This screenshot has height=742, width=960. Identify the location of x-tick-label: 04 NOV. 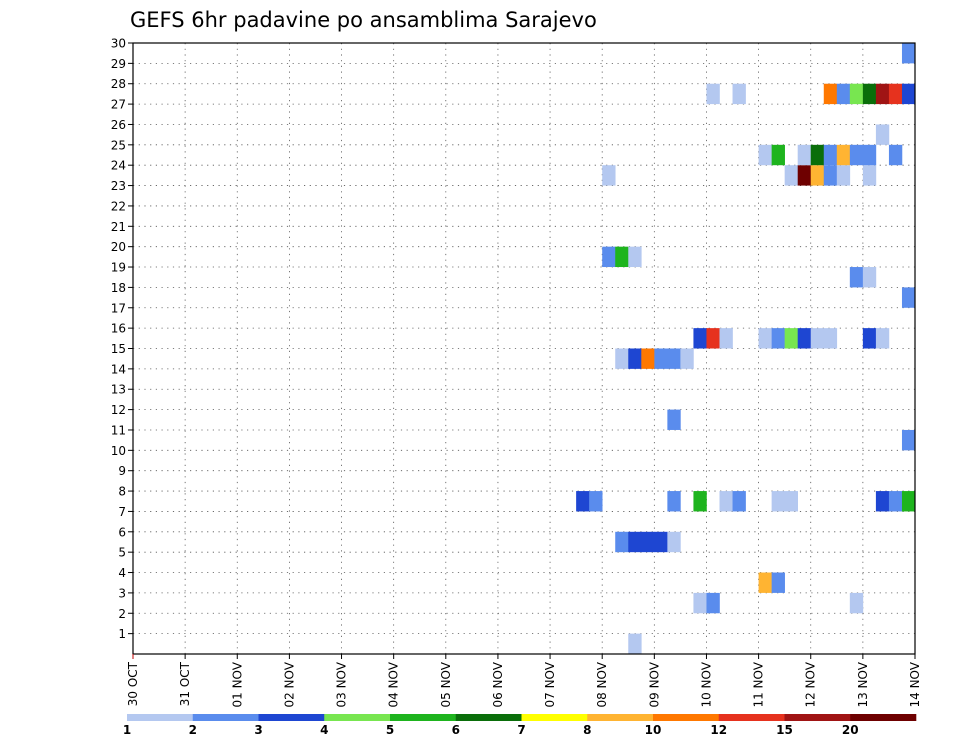
(394, 684).